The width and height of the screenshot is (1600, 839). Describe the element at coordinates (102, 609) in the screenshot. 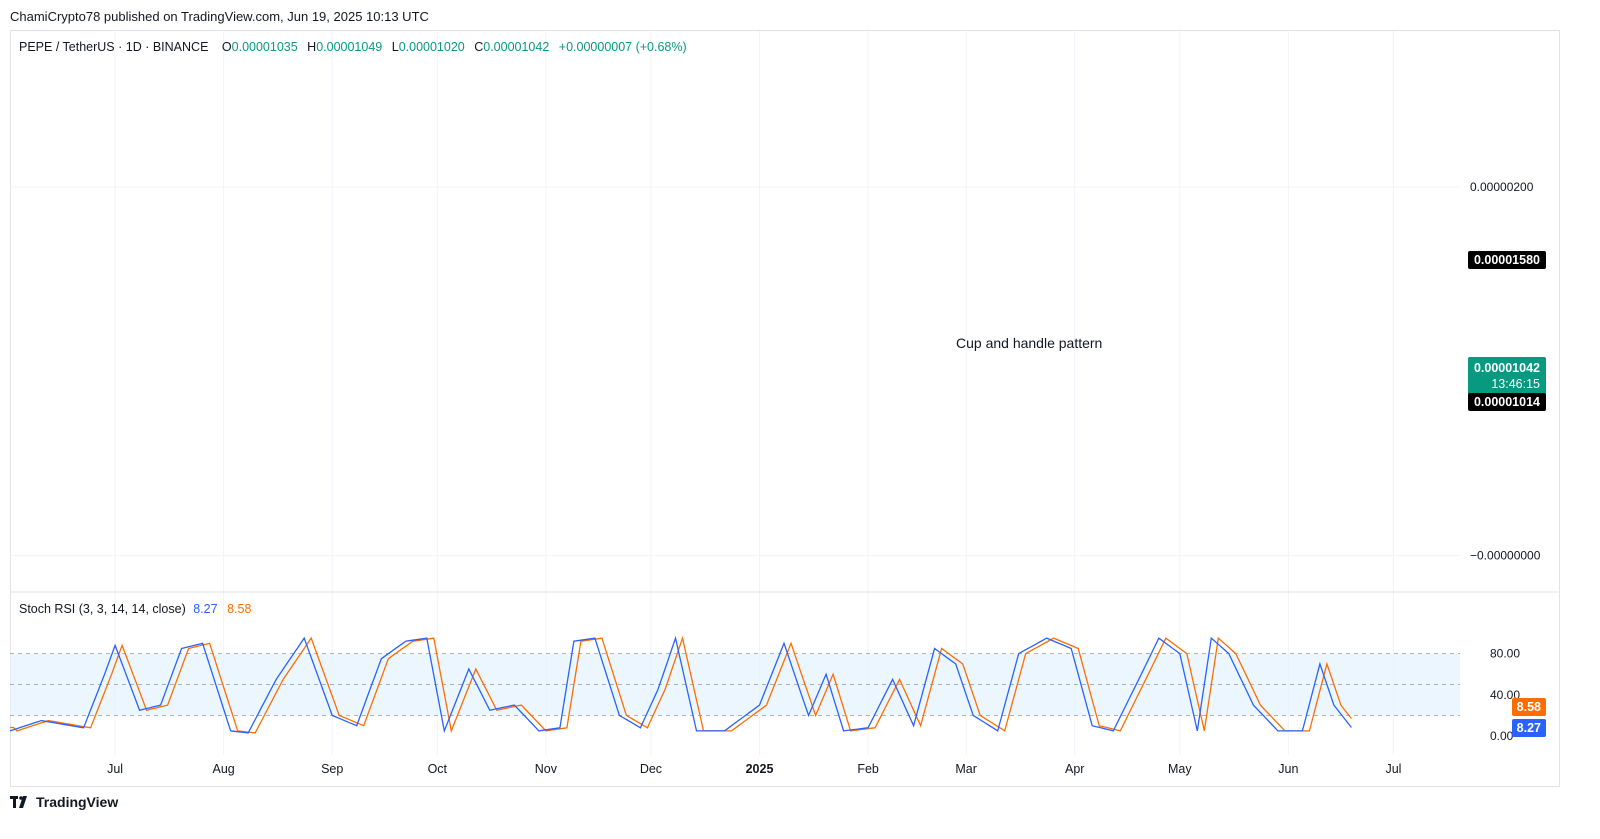

I see `stoch-rsi-label: Stoch RSI (3, 3, 14, 14, close)` at that location.